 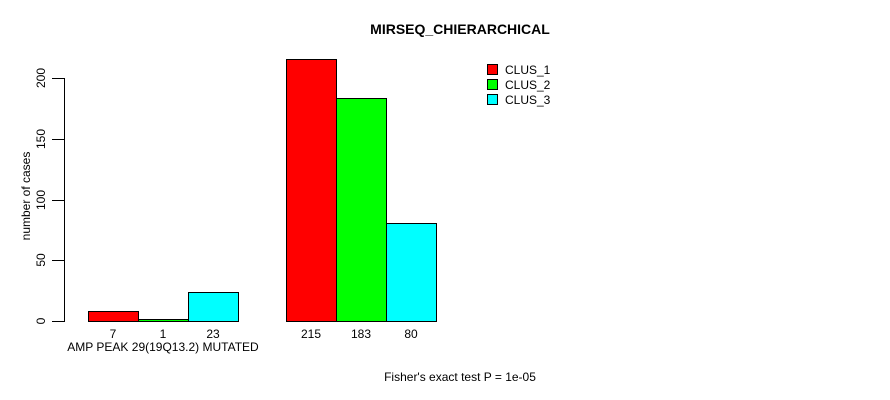 What do you see at coordinates (163, 347) in the screenshot?
I see `x-axis-group-label: AMP PEAK 29(19Q13.2) MUTATED` at bounding box center [163, 347].